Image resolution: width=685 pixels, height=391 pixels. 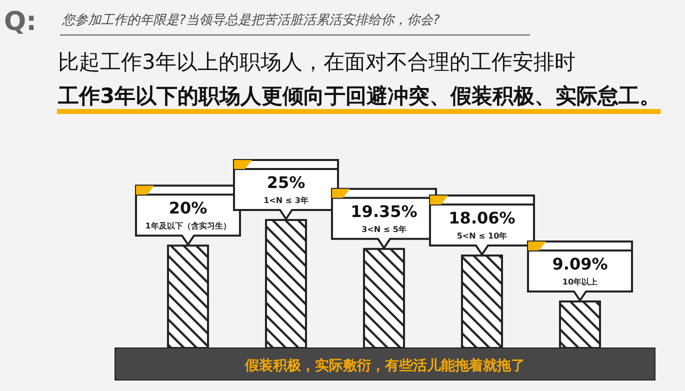 I want to click on chart-subtitle: 比起工作3年以上的职场人，在面对不合理的工作安排时, so click(x=317, y=62).